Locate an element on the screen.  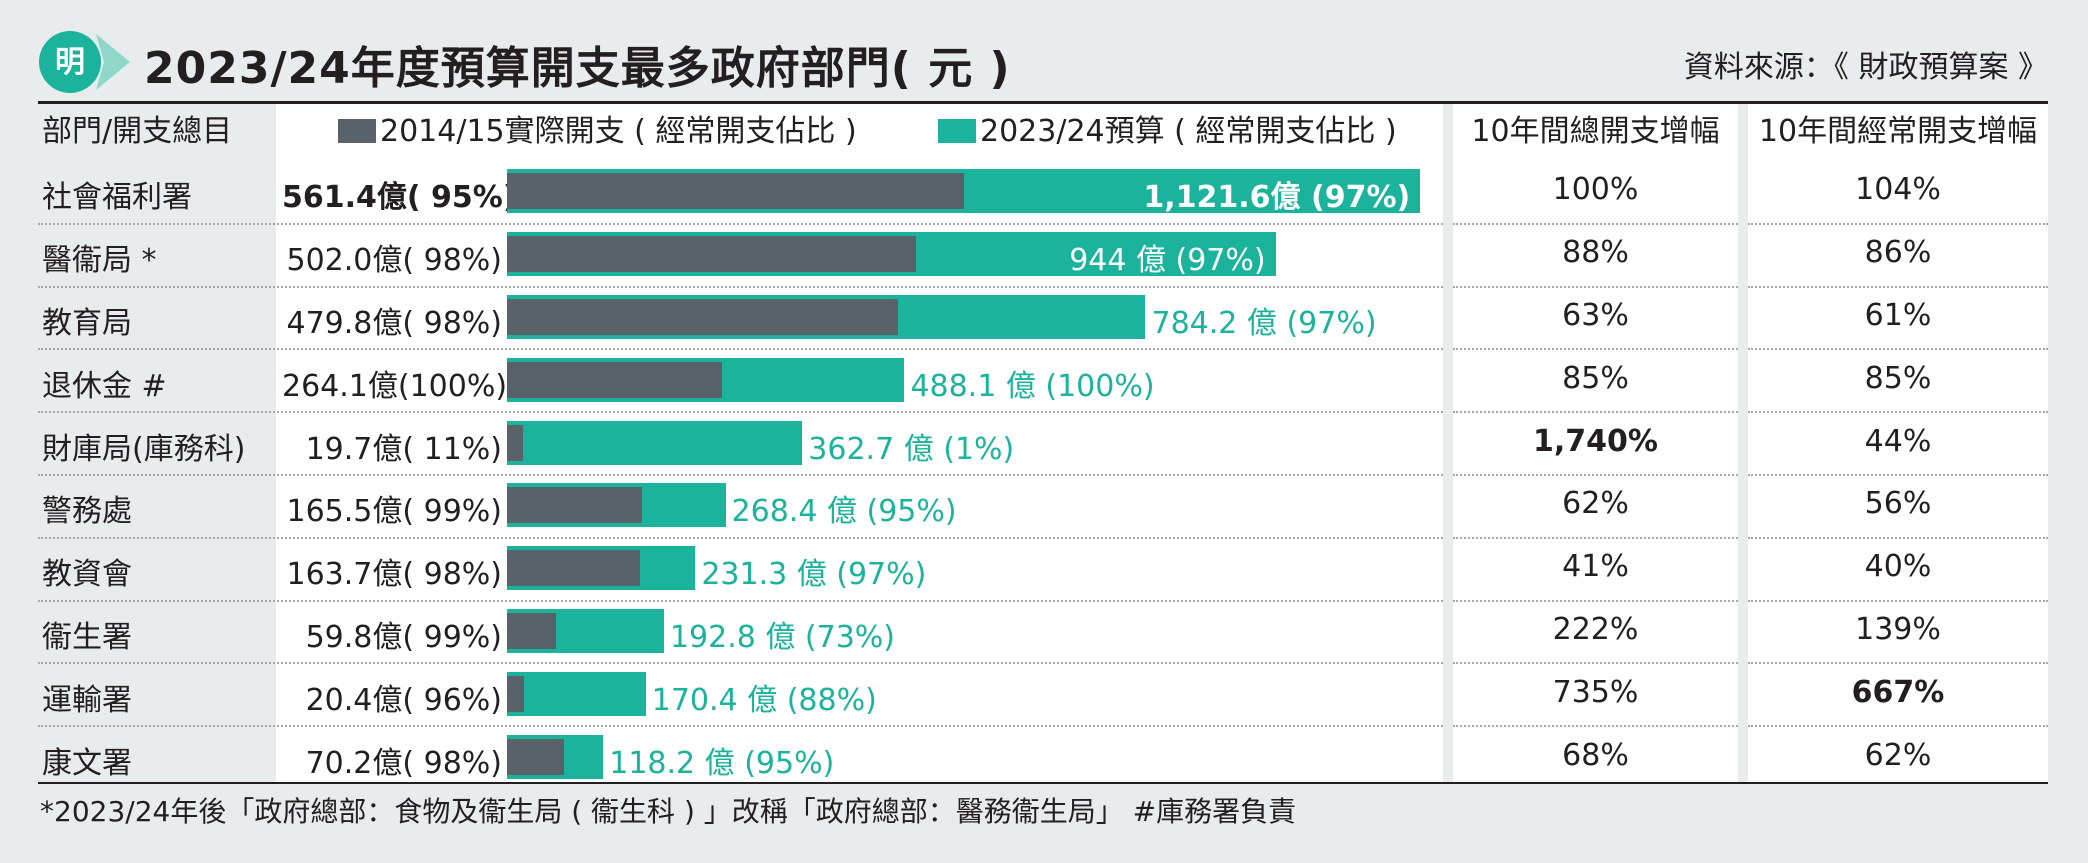
old-value-label: 163.7億( 98%) is located at coordinates (394, 575).